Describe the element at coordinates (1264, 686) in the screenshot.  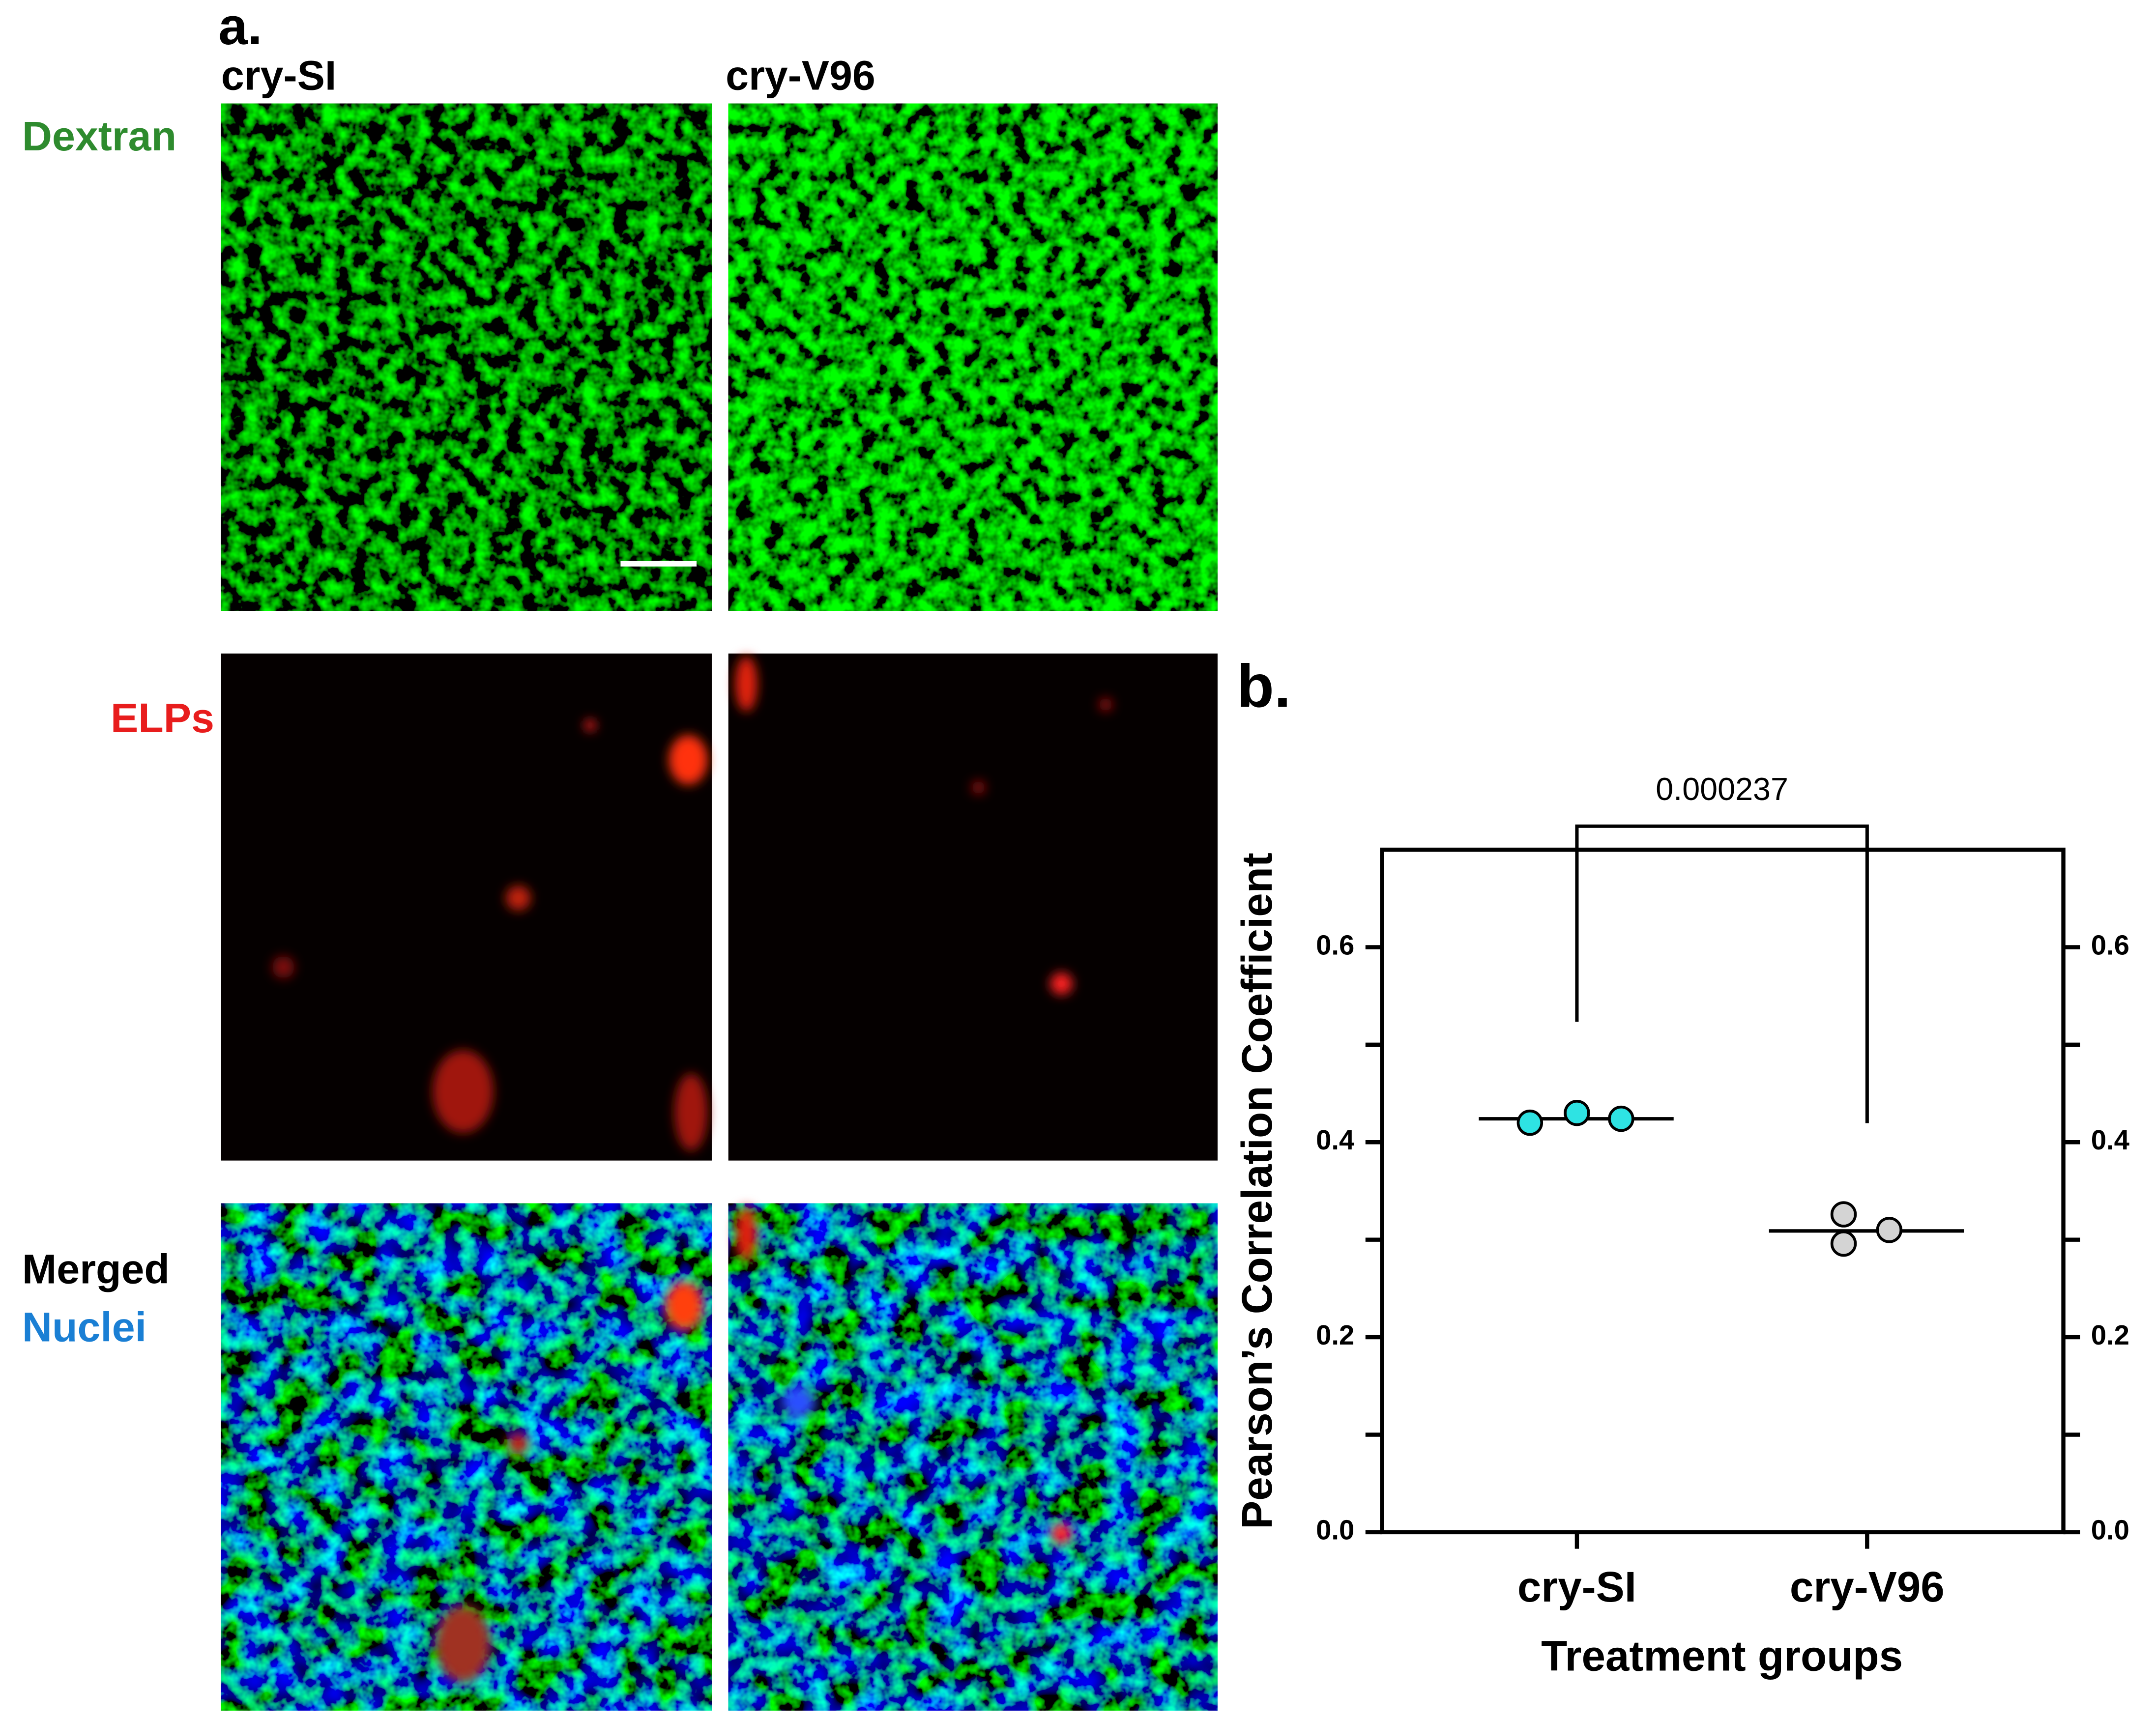
I see `panel-label: b.` at that location.